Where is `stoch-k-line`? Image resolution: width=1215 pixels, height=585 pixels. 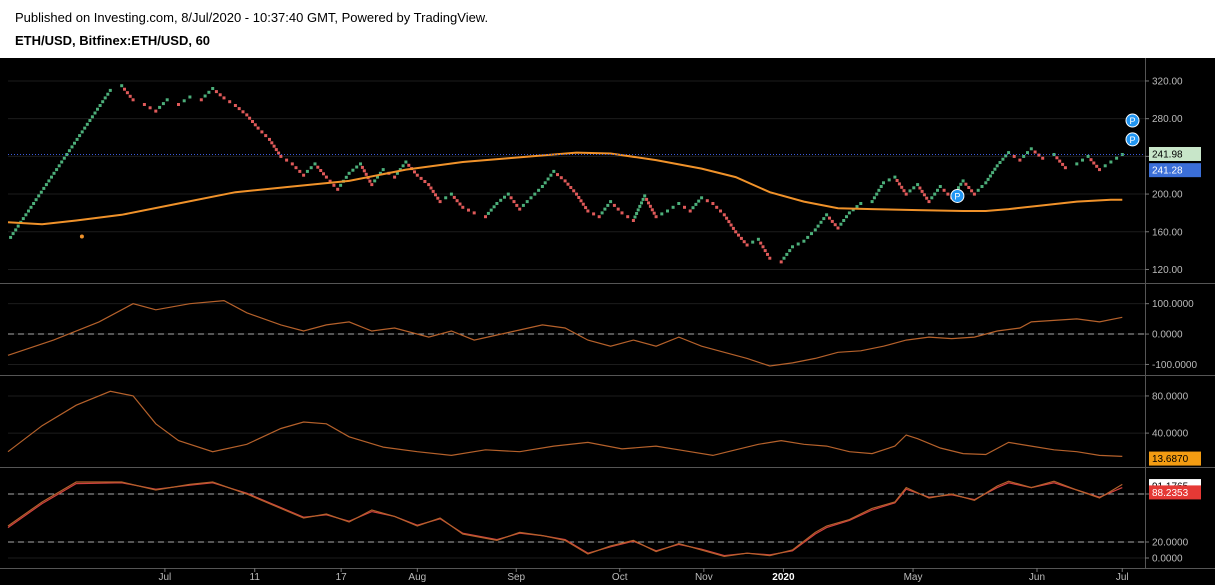
stoch-k-line is located at coordinates (565, 519).